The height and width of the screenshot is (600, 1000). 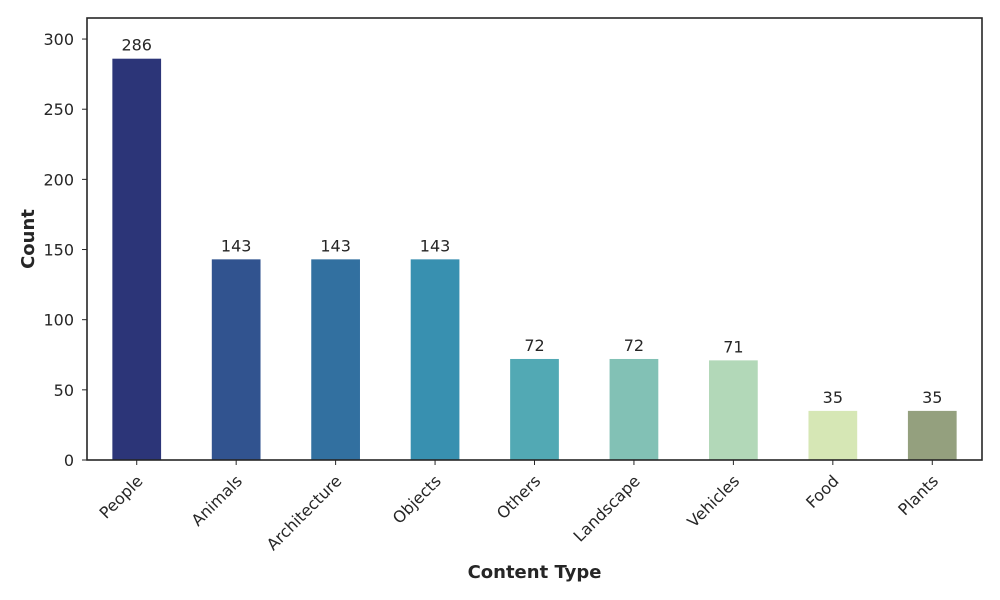 I want to click on data-label-architecture: 143, so click(x=335, y=245).